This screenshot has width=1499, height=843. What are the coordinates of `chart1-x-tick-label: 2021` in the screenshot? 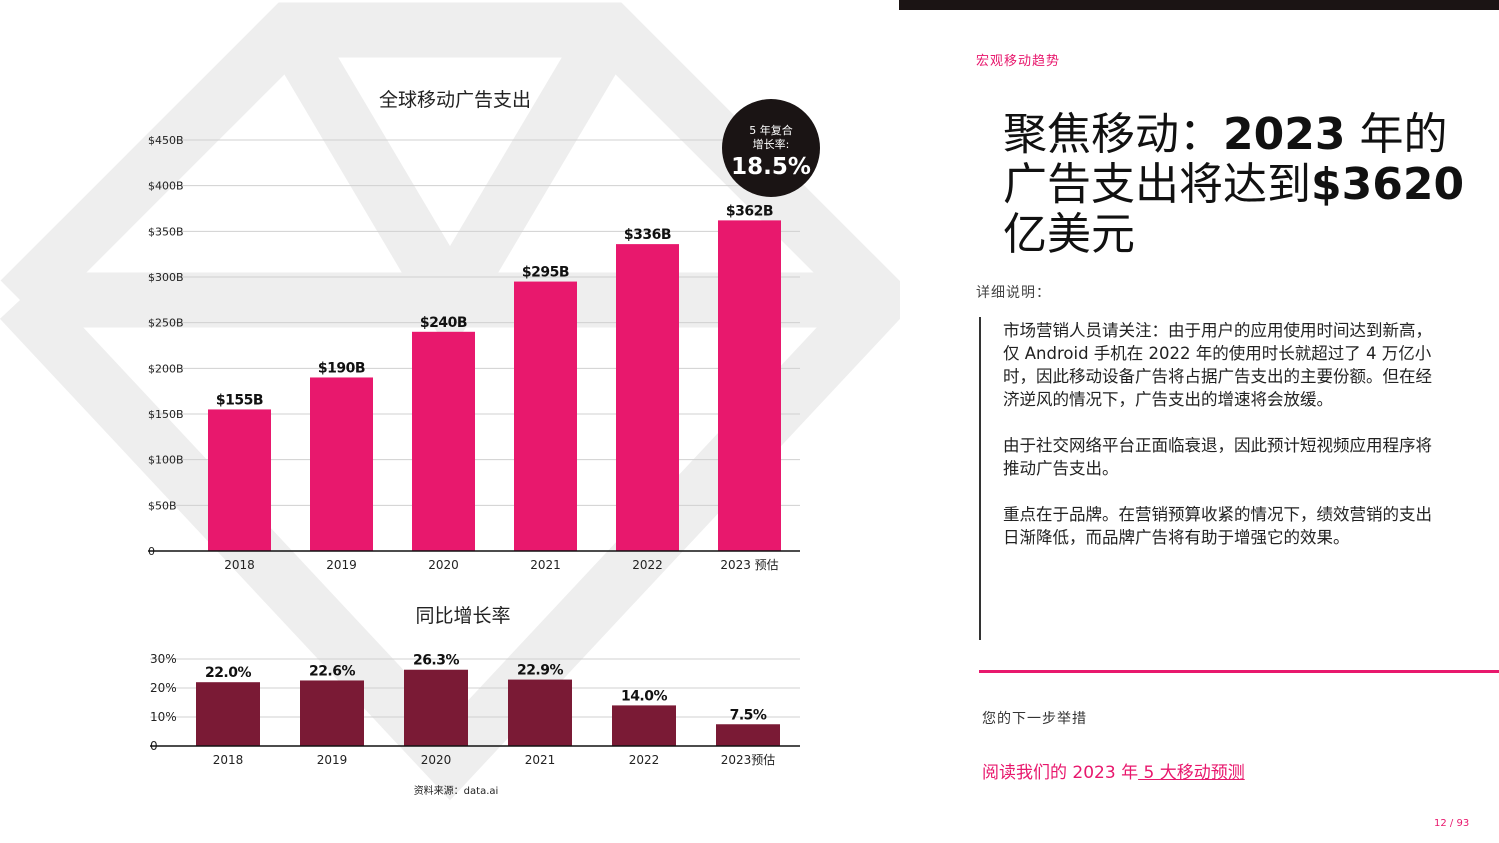 It's located at (545, 565).